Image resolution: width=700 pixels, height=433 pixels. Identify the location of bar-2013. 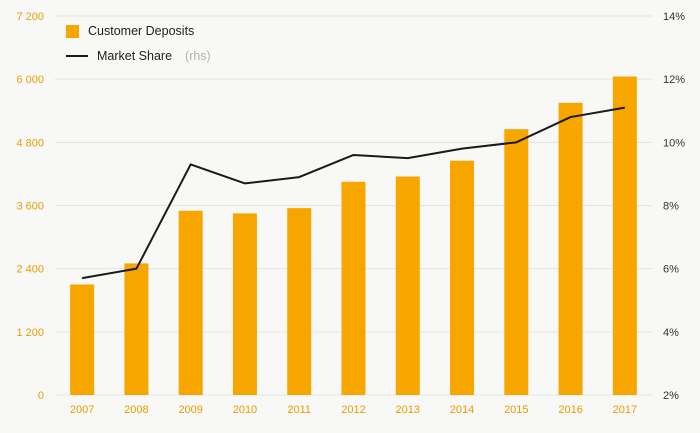
(407, 285).